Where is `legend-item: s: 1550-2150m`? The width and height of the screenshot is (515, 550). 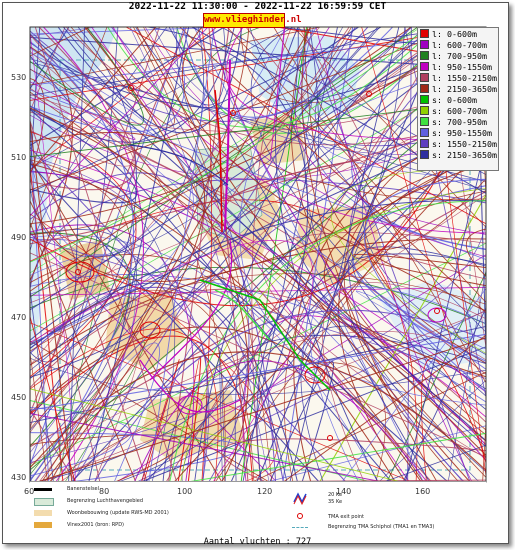 legend-item: s: 1550-2150m is located at coordinates (458, 143).